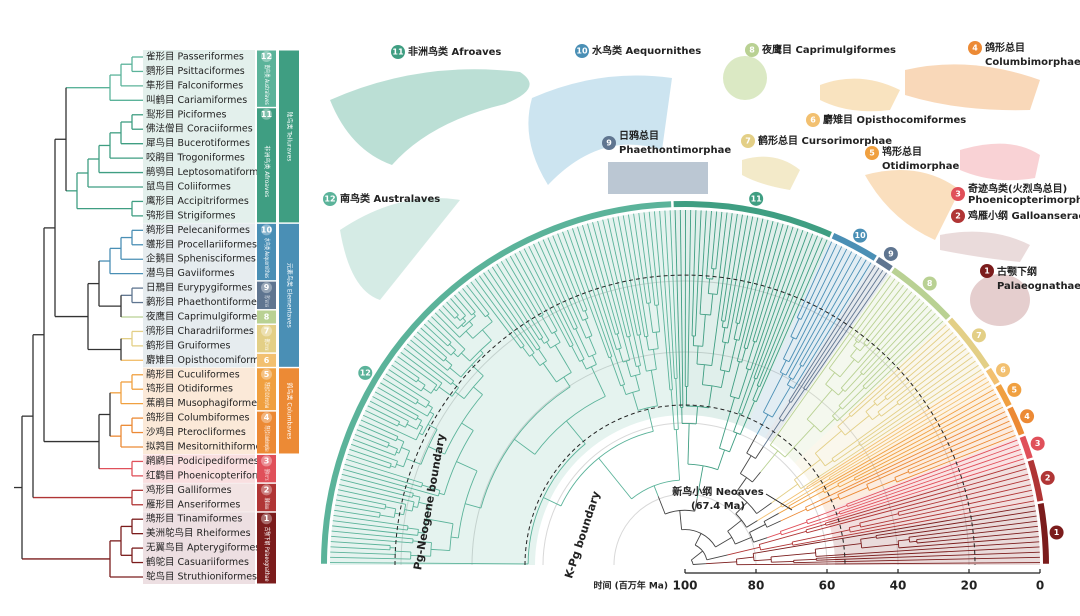  I want to click on columbimorphae-art, so click(972, 87).